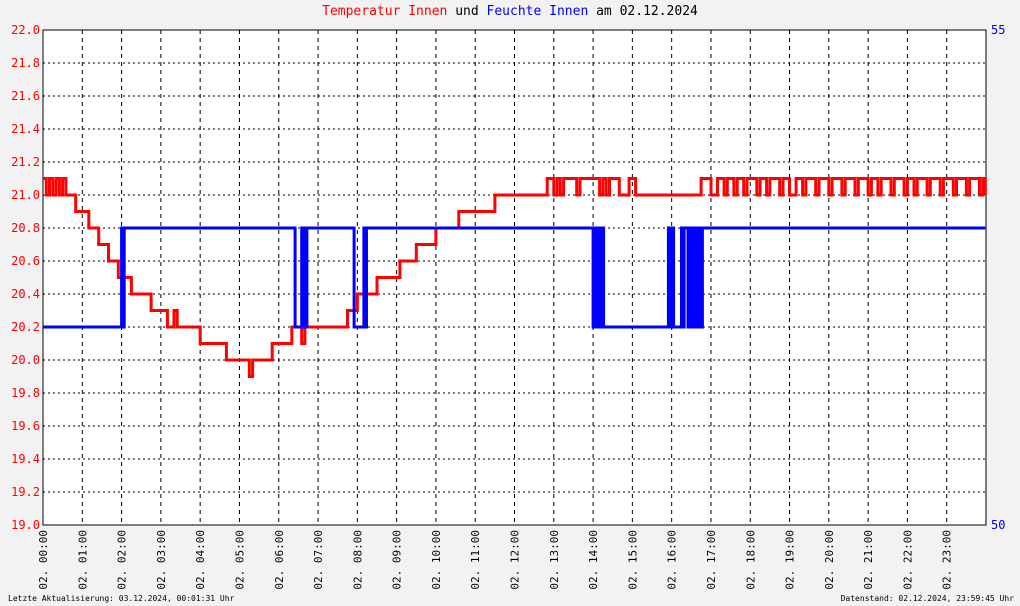 The image size is (1020, 606). Describe the element at coordinates (200, 560) in the screenshot. I see `x-tick-label: 02. 04:00` at that location.